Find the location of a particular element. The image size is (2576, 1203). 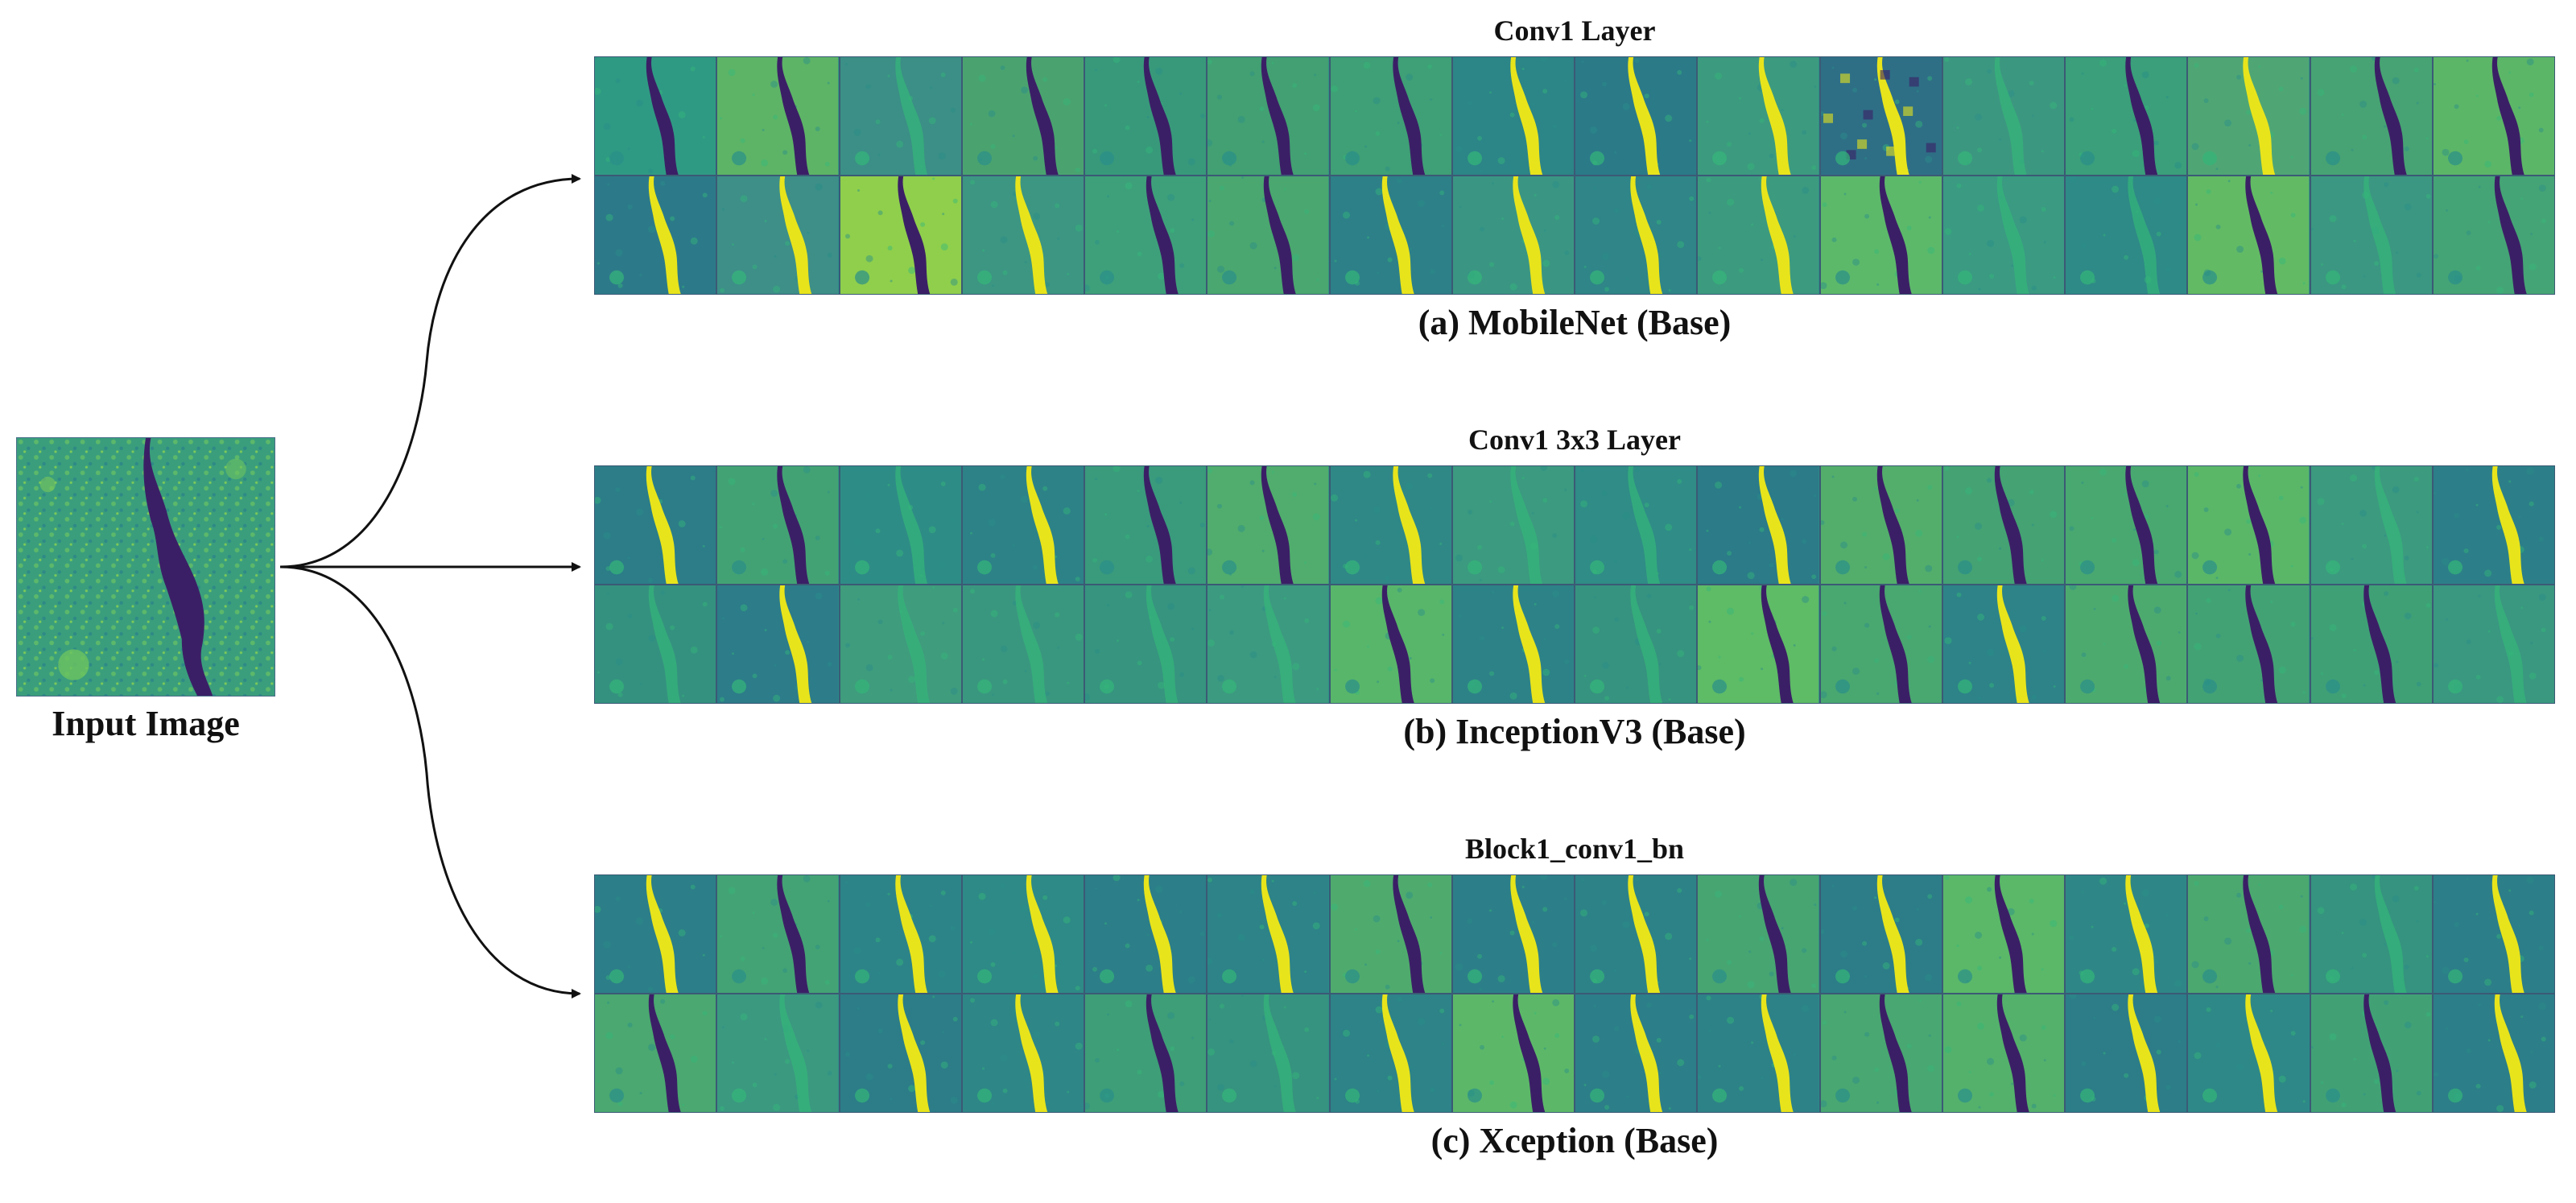

layer-title: Conv1 3x3 Layer is located at coordinates (1574, 440).